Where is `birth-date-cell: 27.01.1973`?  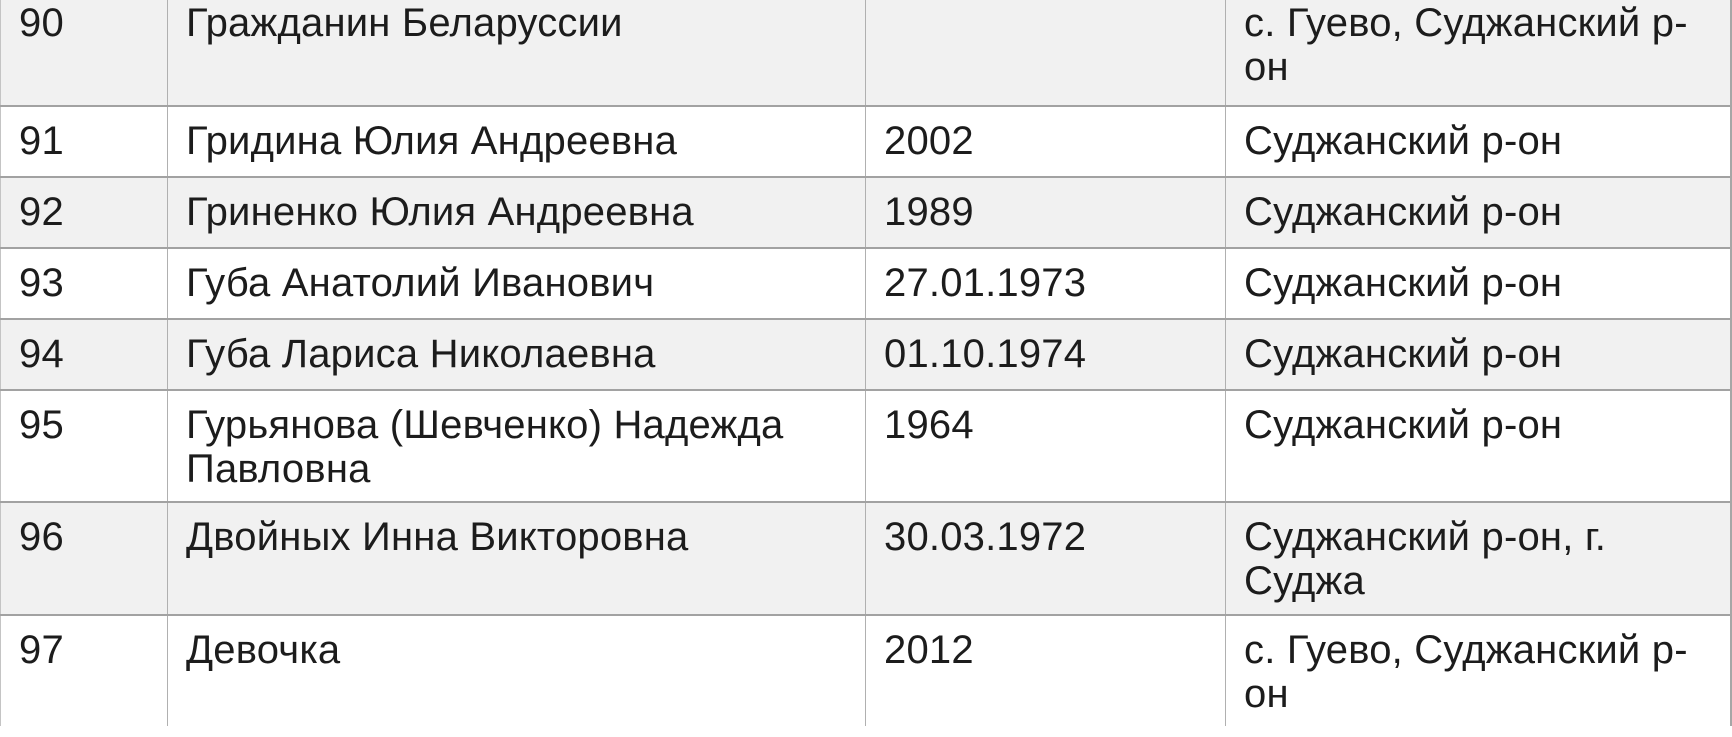
birth-date-cell: 27.01.1973 is located at coordinates (1045, 283).